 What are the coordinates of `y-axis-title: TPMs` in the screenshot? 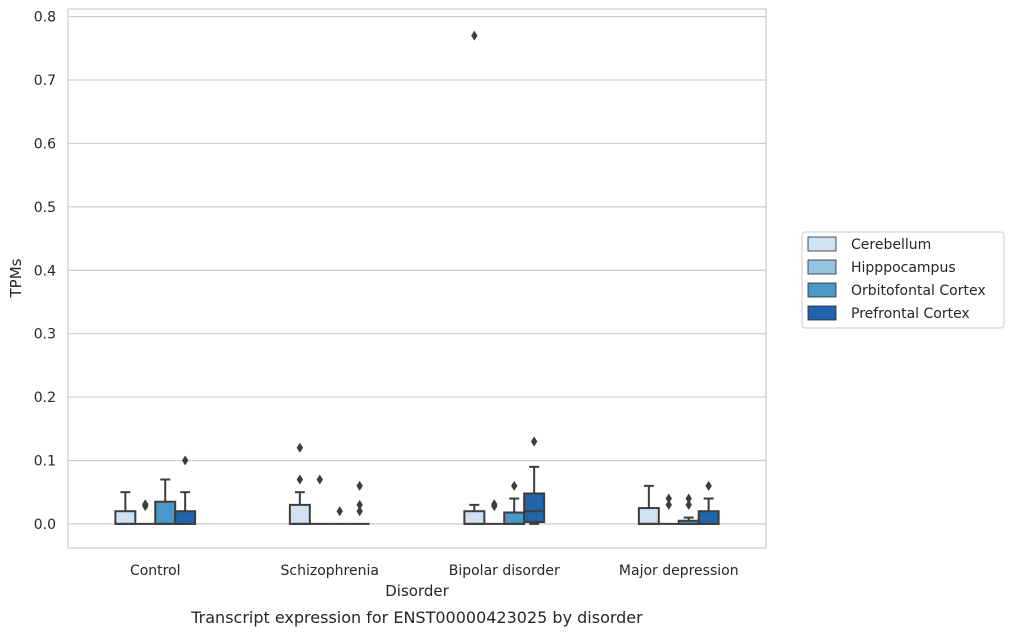 It's located at (16, 278).